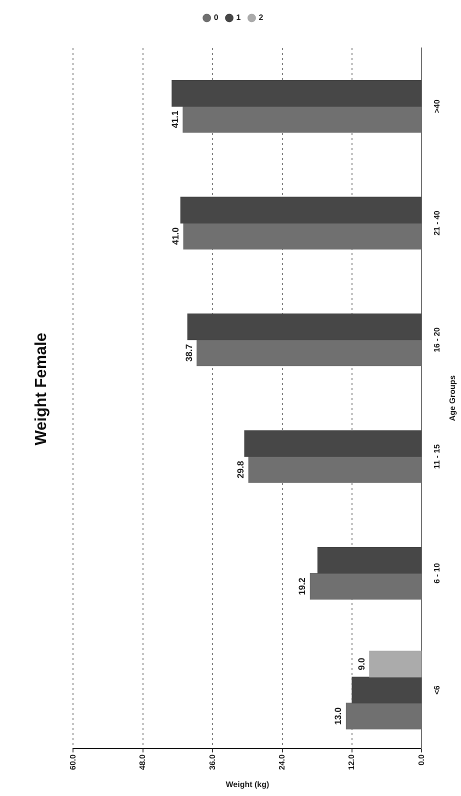 The width and height of the screenshot is (461, 796). What do you see at coordinates (212, 762) in the screenshot?
I see `x-tick-label: 36.0` at bounding box center [212, 762].